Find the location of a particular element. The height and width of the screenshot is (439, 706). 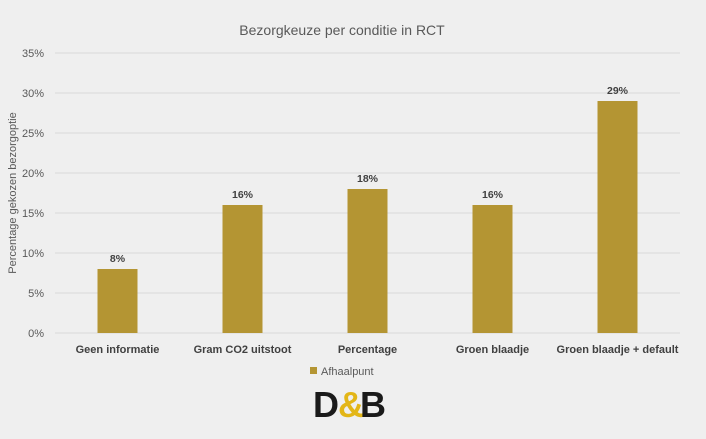

y-tick-label: 10% is located at coordinates (33, 254).